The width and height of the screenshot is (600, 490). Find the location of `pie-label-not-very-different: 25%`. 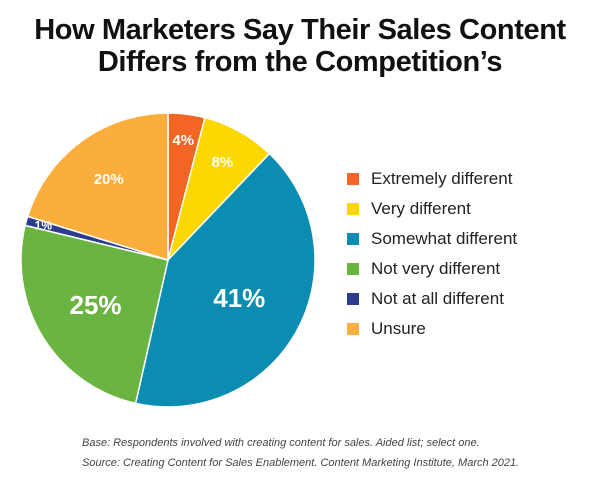

pie-label-not-very-different: 25% is located at coordinates (96, 305).